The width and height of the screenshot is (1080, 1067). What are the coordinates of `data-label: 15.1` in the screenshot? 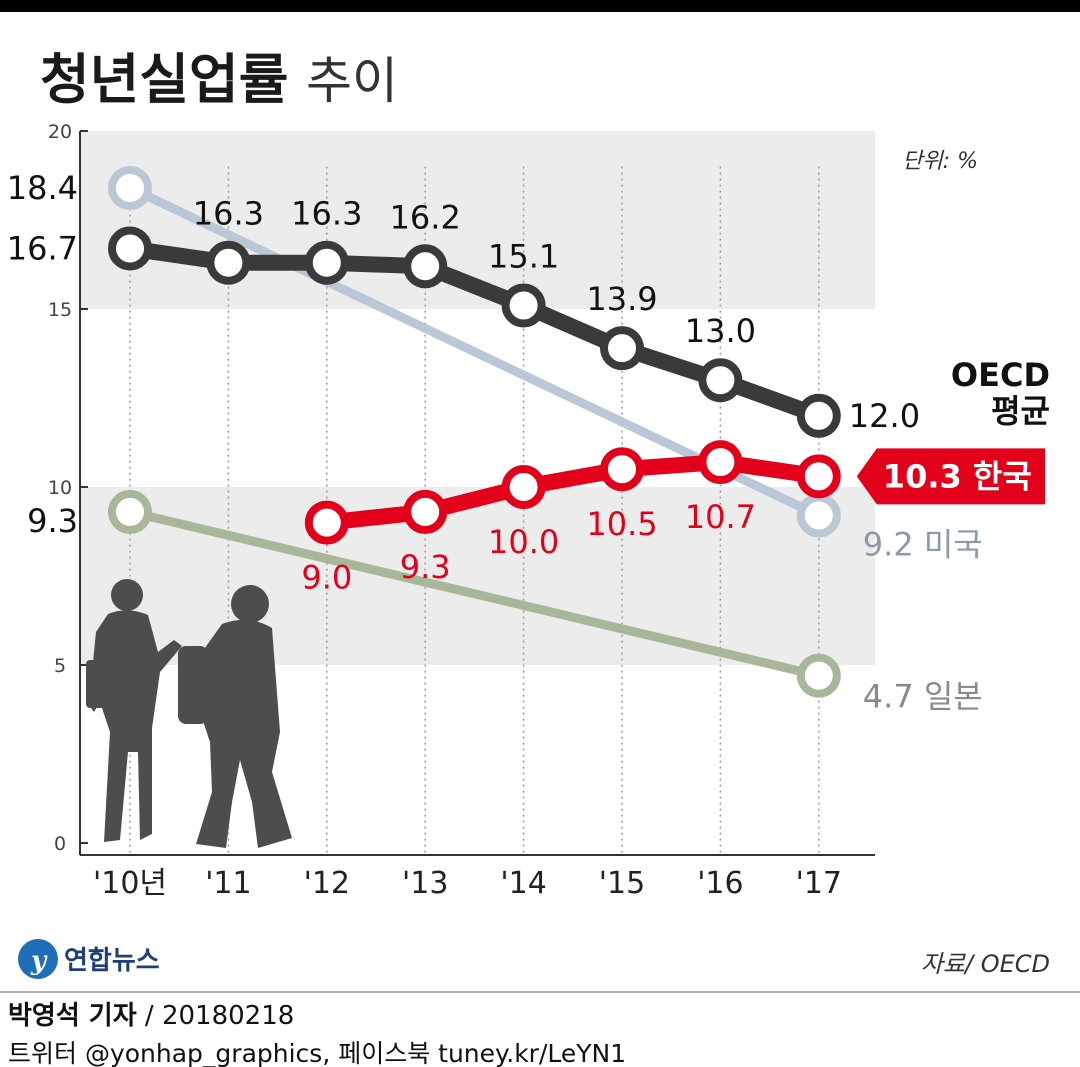 It's located at (523, 256).